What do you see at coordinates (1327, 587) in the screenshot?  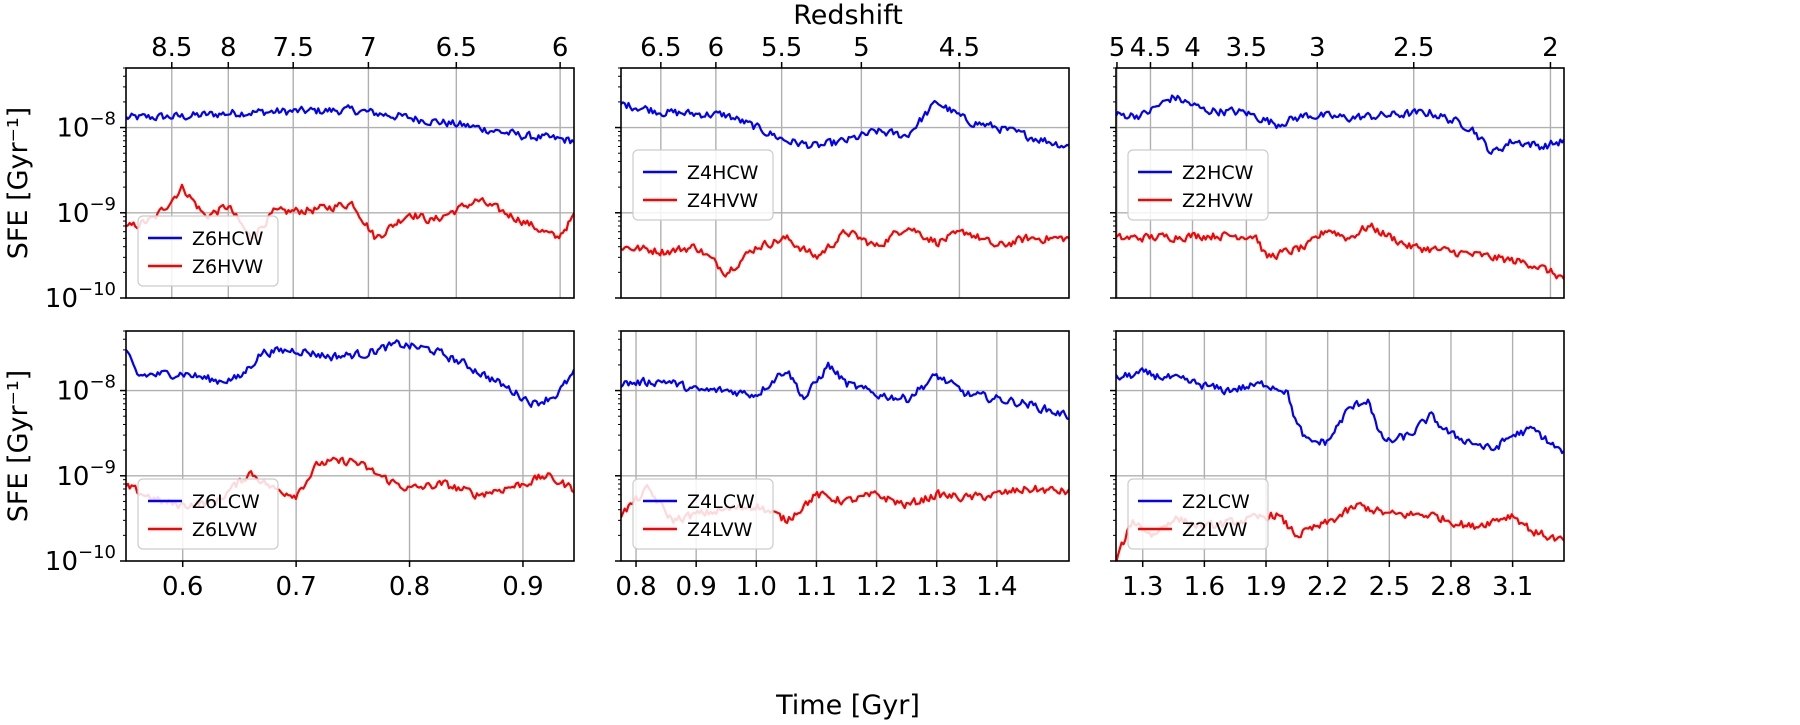 I see `x-tick-label: 2.2` at bounding box center [1327, 587].